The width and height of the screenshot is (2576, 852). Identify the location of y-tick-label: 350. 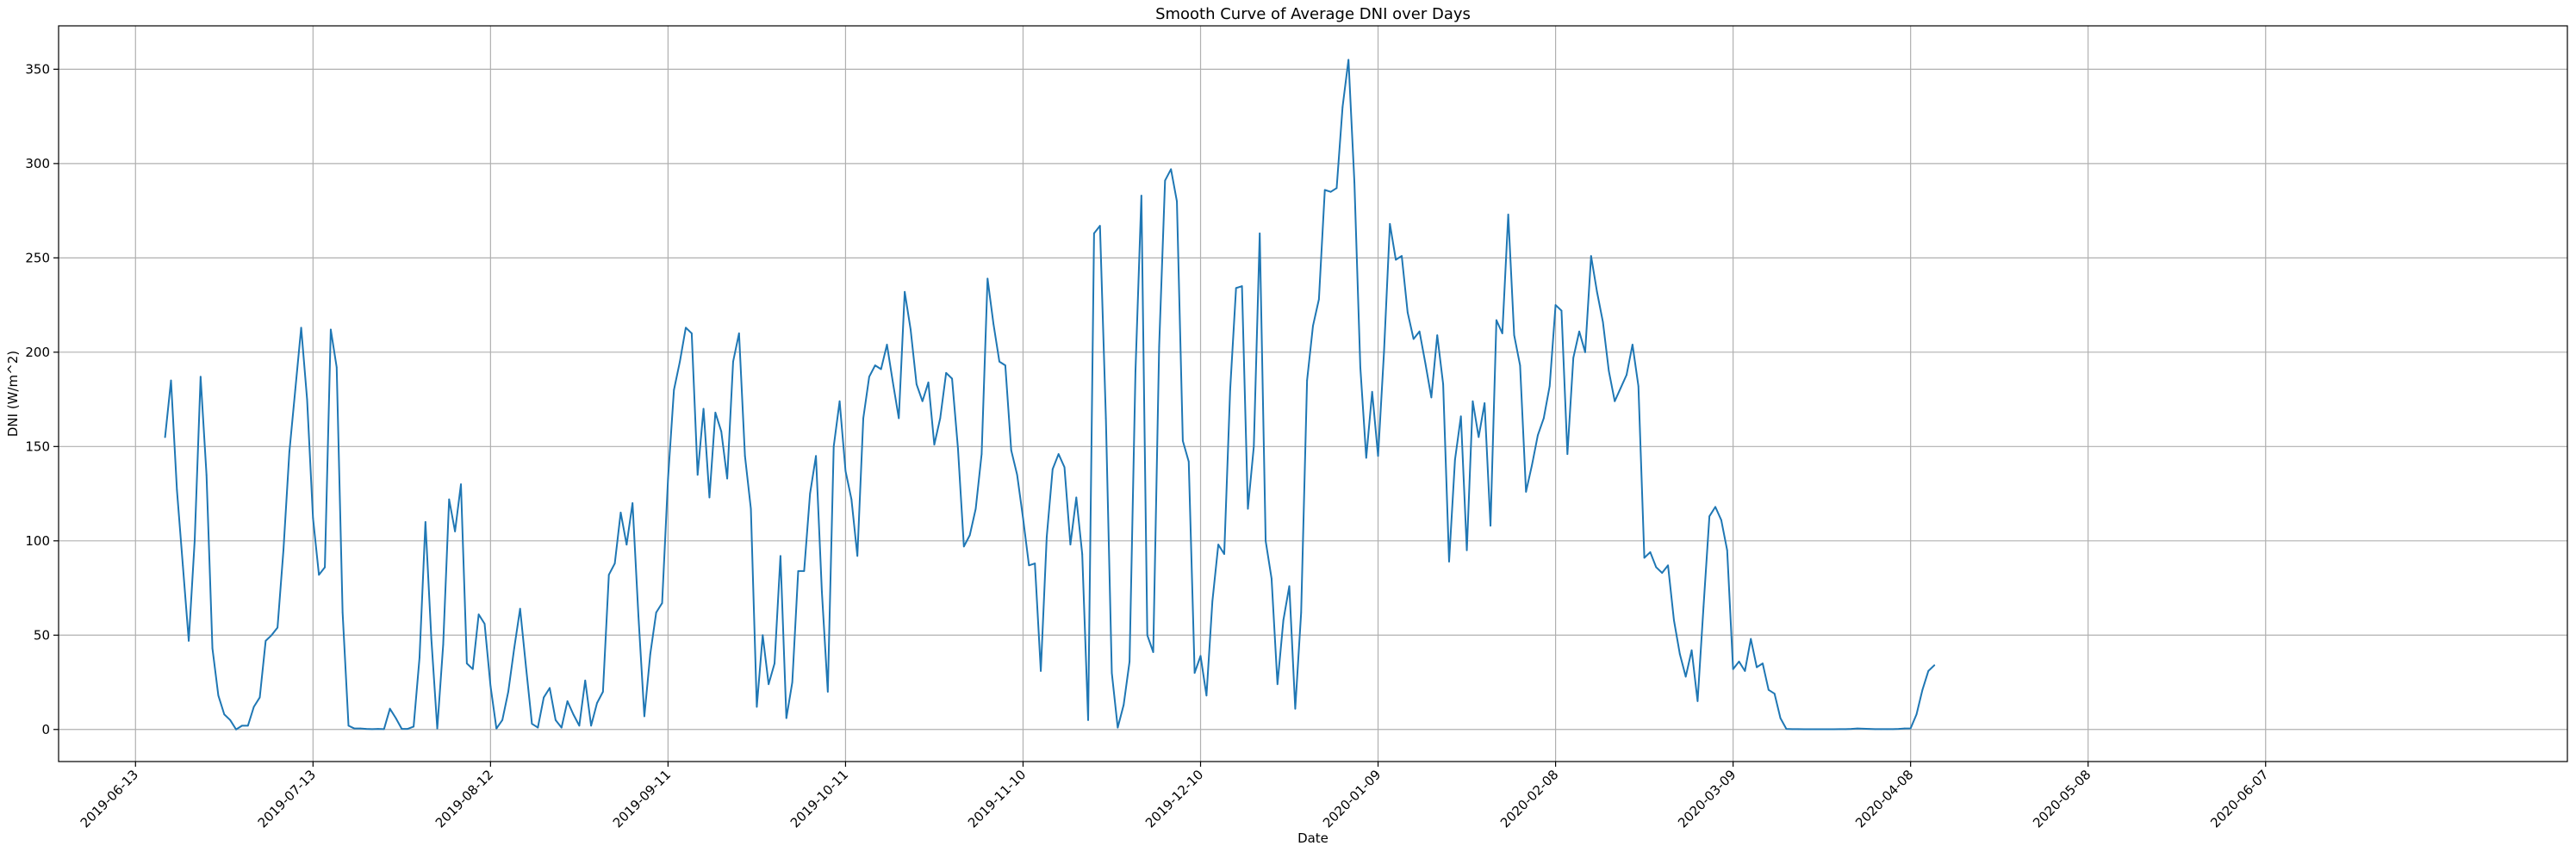
(37, 69).